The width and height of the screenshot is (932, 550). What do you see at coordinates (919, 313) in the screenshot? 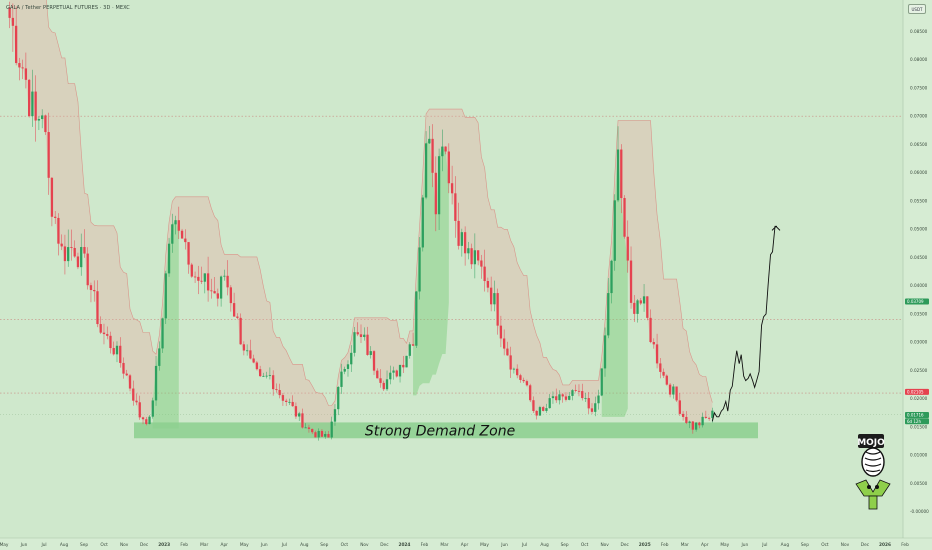
I see `y-tick-label: 0.03500` at bounding box center [919, 313].